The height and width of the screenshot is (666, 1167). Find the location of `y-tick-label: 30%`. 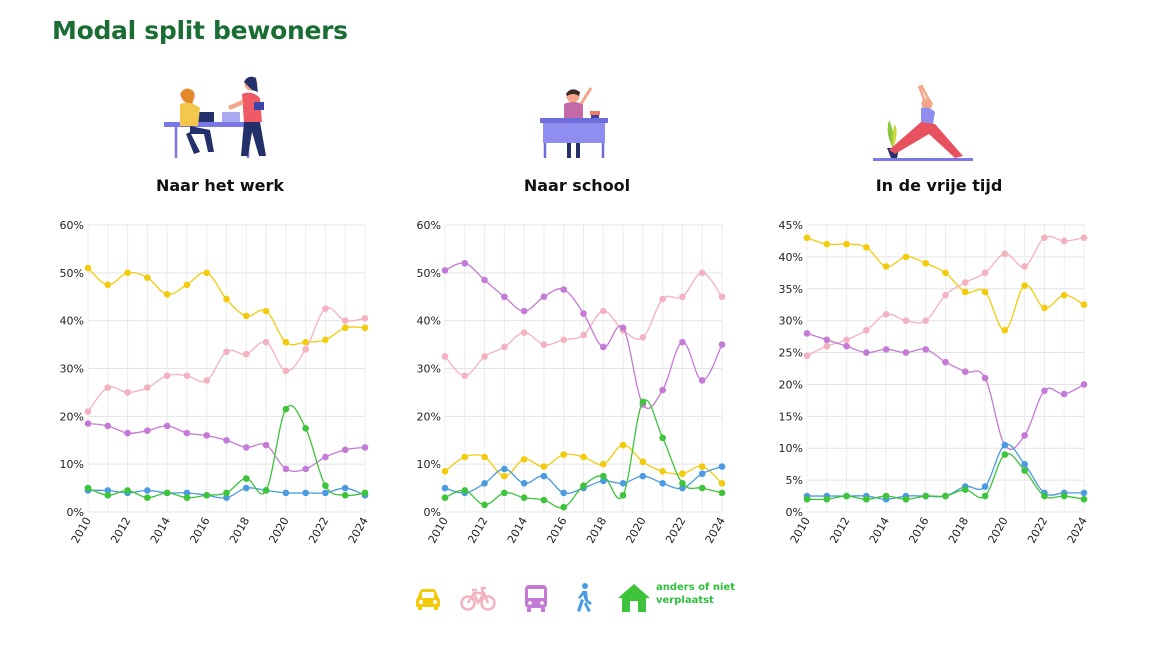

y-tick-label: 30% is located at coordinates (791, 321).